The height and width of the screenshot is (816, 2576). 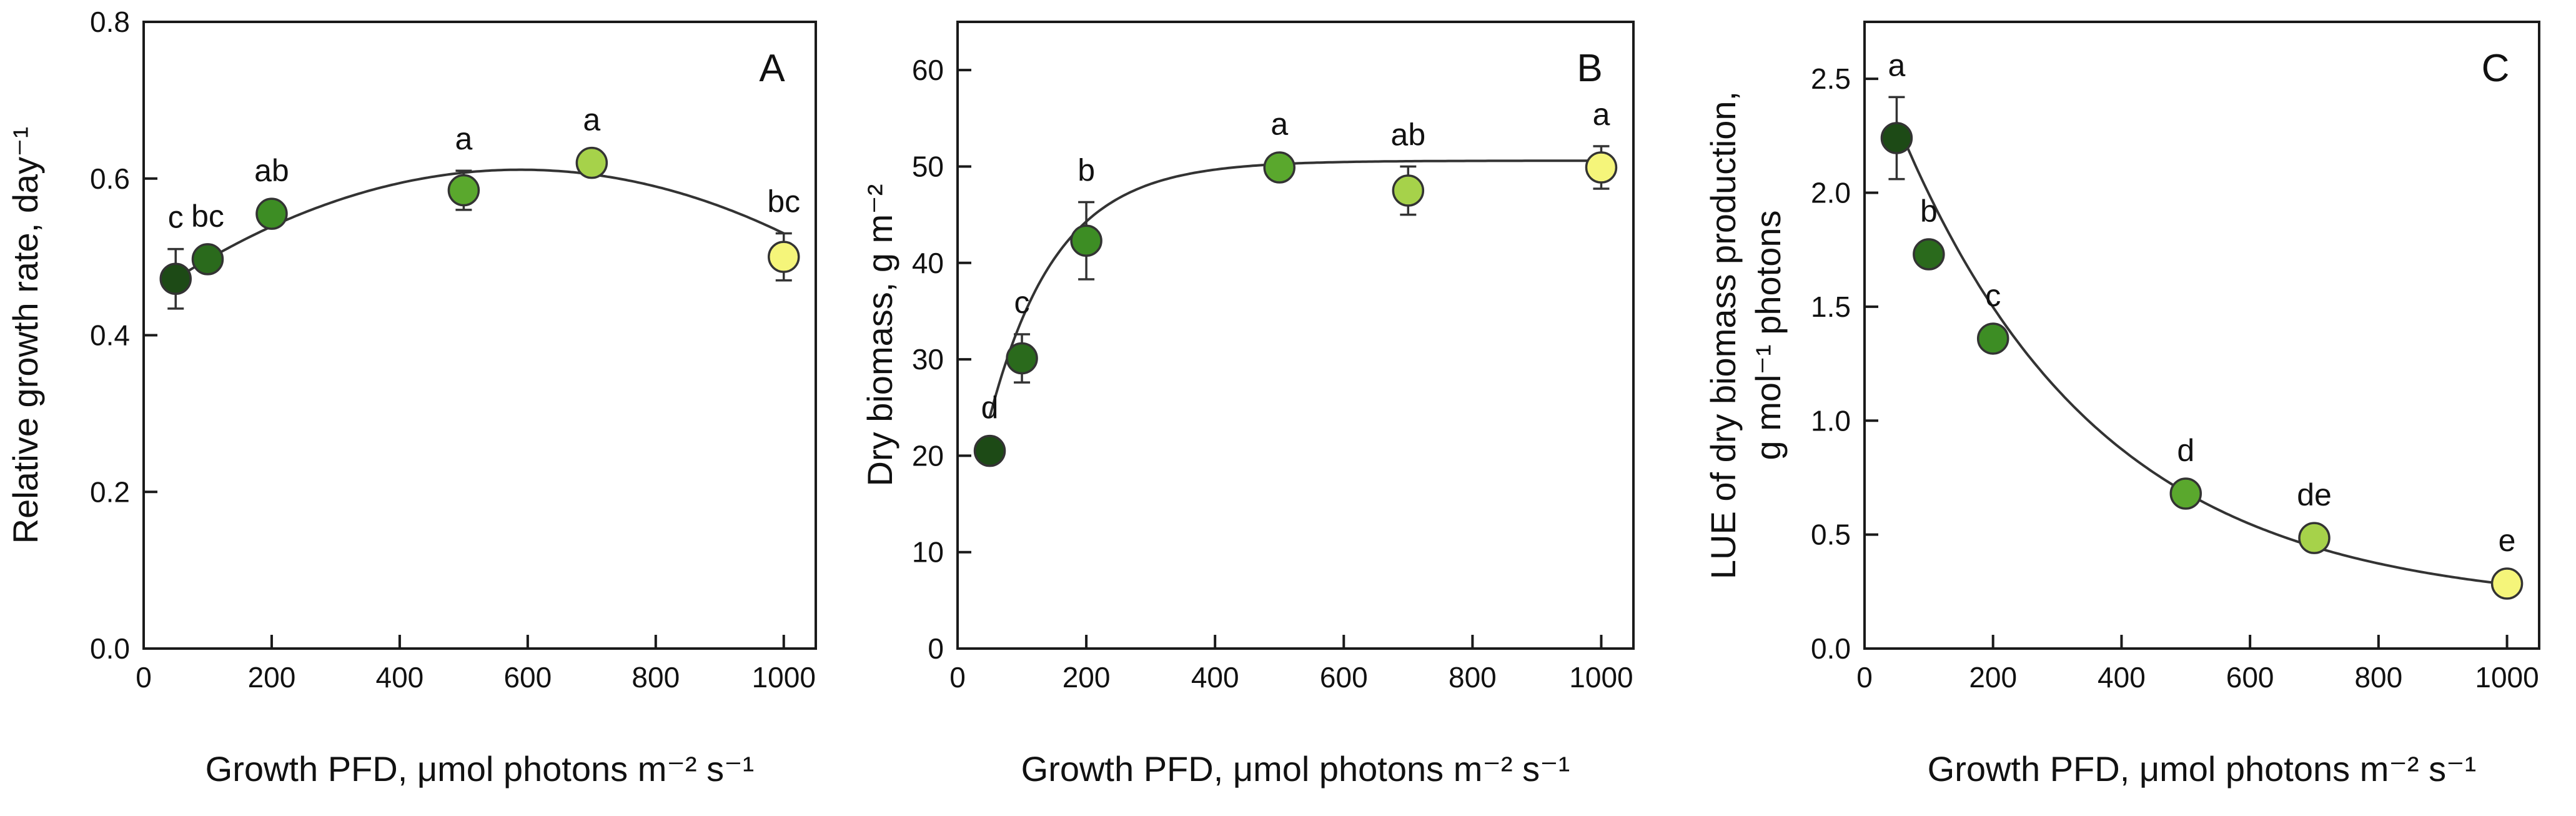 What do you see at coordinates (2507, 540) in the screenshot?
I see `significance-letter: e` at bounding box center [2507, 540].